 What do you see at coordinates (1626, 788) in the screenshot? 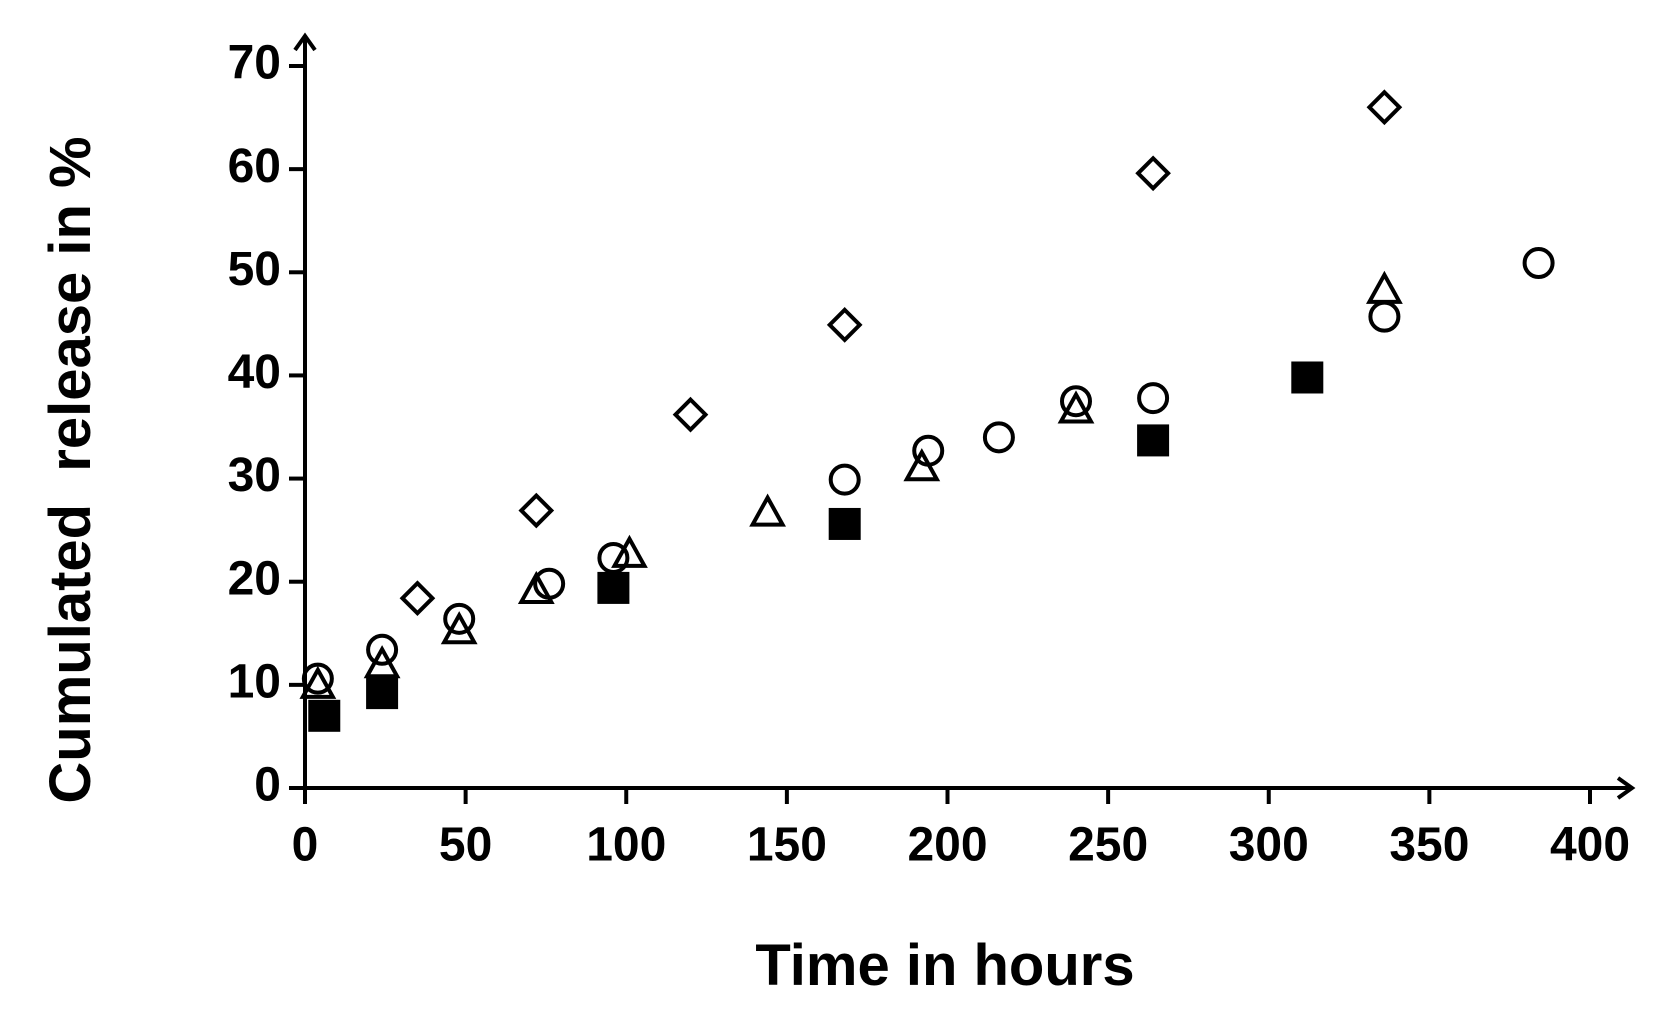
I see `x-axis-arrow` at bounding box center [1626, 788].